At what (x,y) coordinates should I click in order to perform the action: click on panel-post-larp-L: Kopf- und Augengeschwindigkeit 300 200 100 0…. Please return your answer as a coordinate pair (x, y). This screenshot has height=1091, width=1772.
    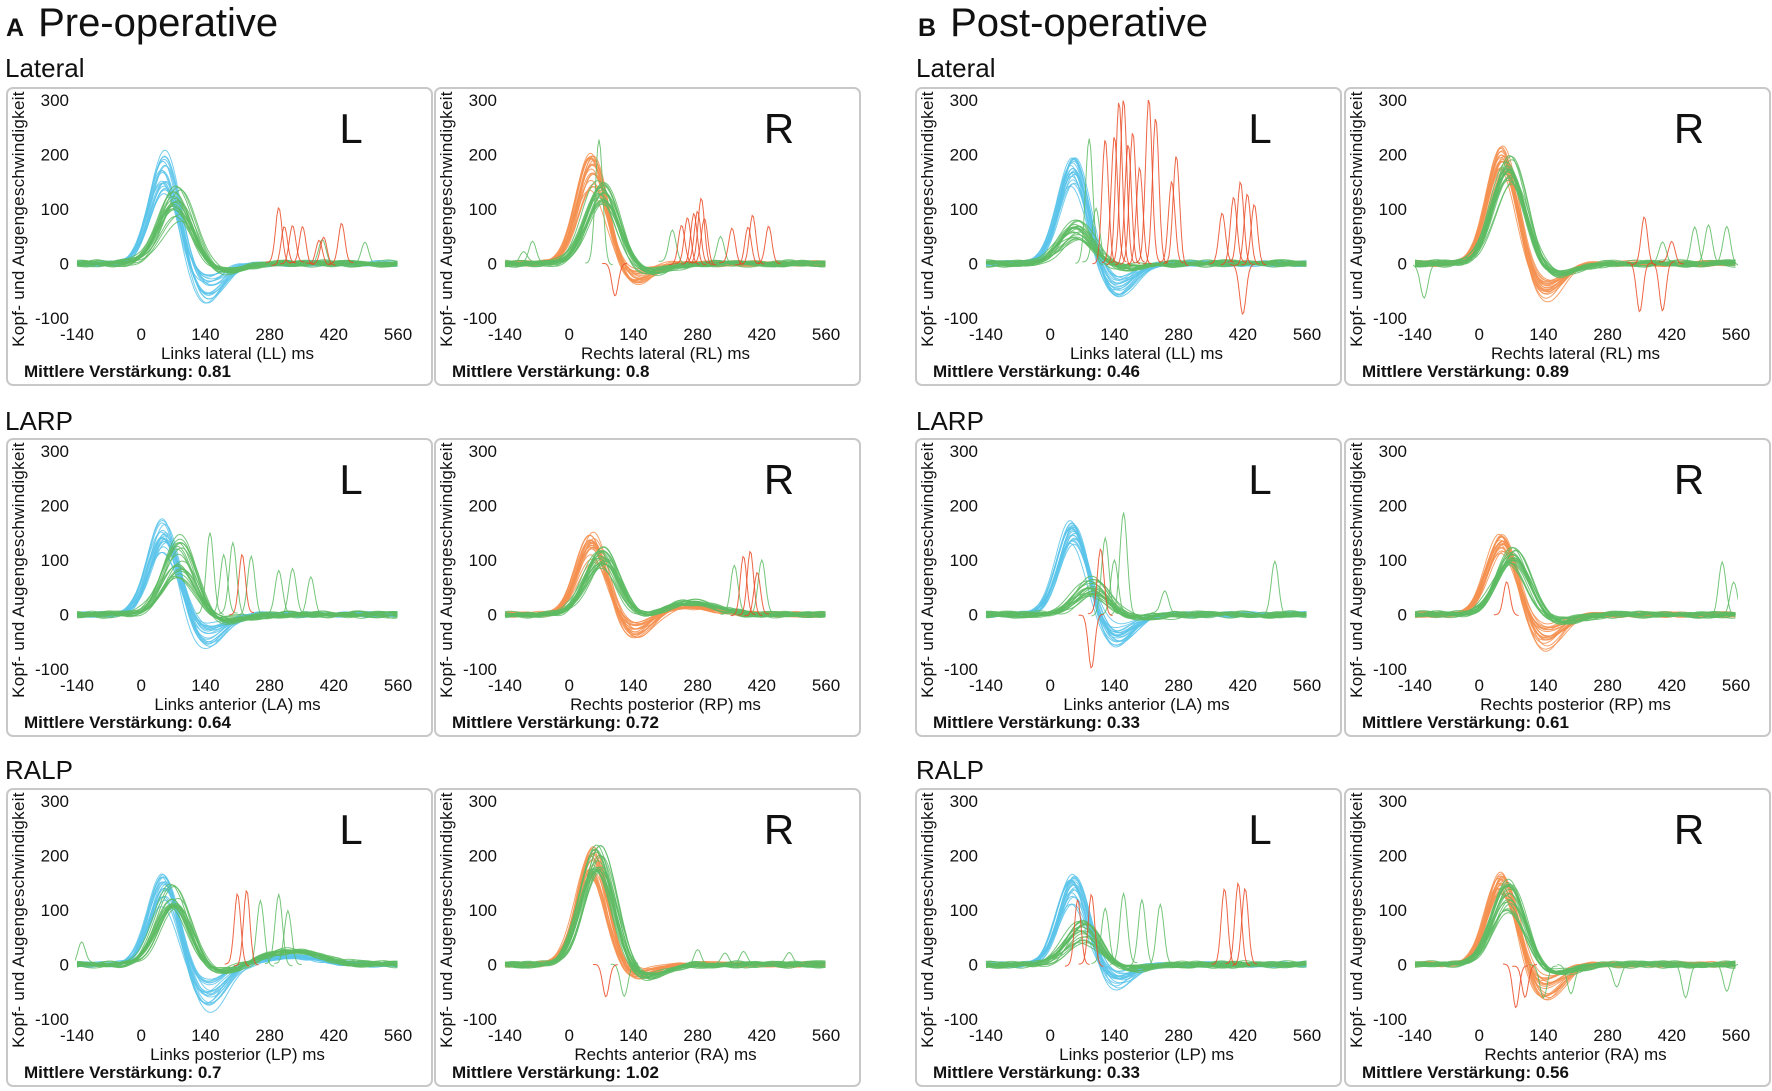
    Looking at the image, I should click on (1129, 588).